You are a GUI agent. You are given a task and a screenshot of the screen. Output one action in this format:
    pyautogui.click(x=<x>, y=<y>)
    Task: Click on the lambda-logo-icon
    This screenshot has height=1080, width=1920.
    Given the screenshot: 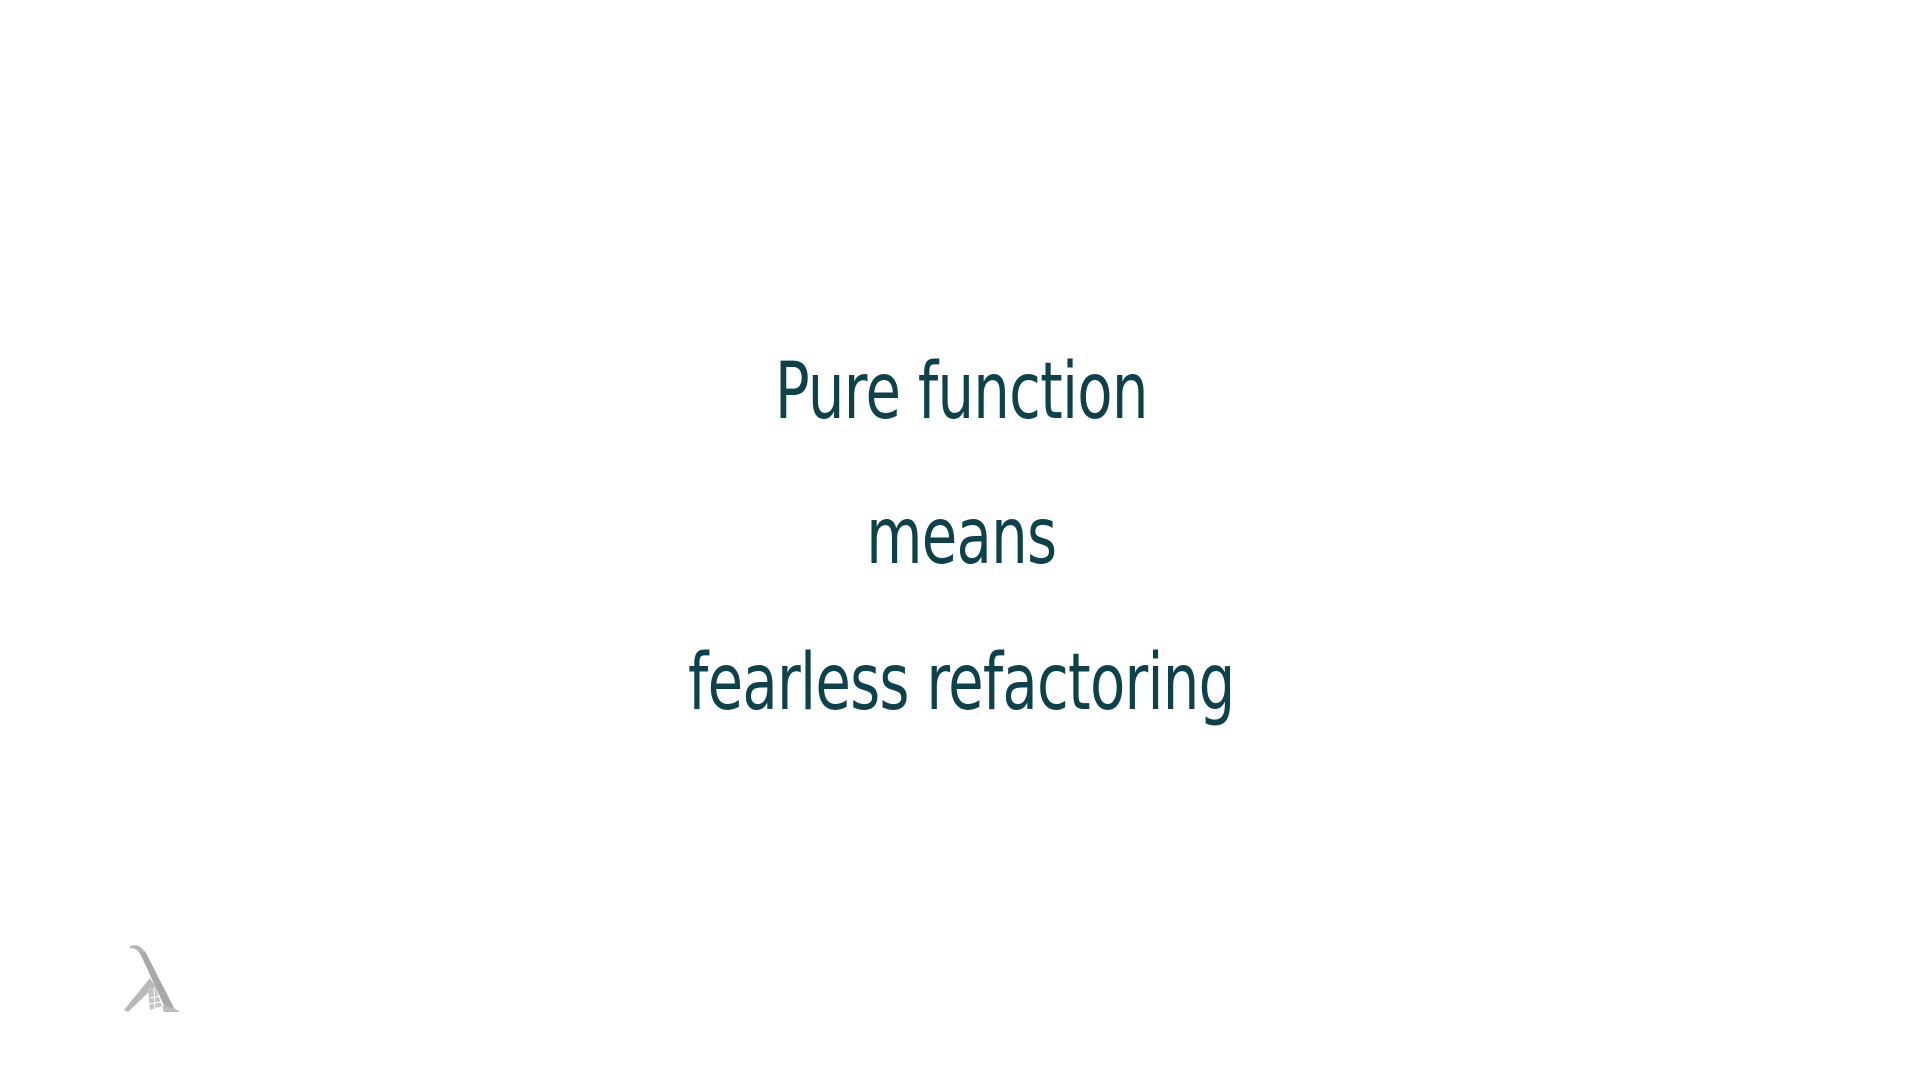 What is the action you would take?
    pyautogui.click(x=152, y=978)
    